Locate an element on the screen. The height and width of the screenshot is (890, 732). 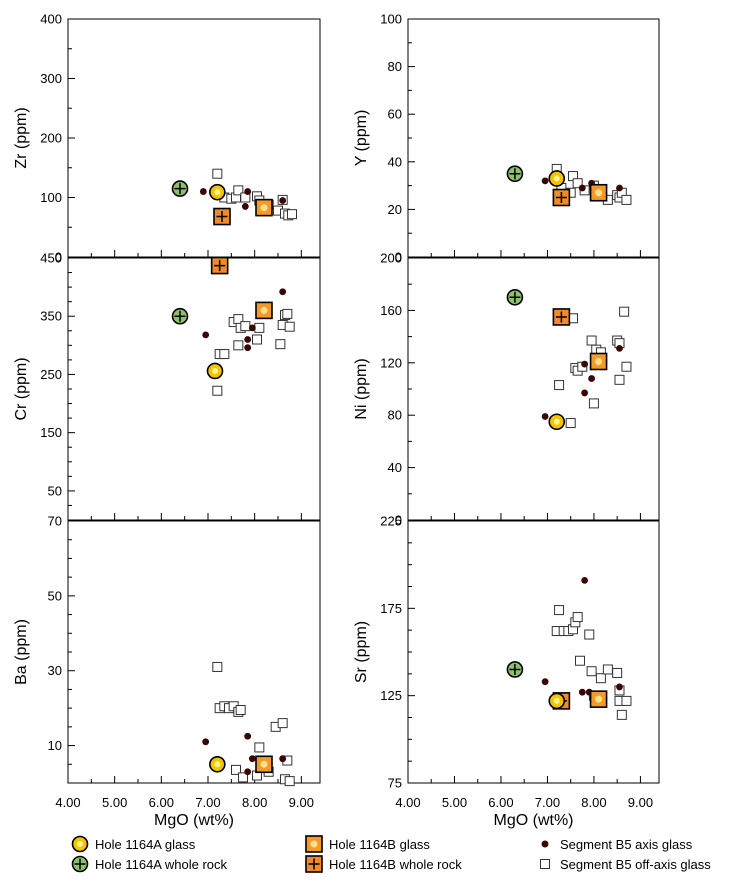
y-tick-label: 350 is located at coordinates (51, 316).